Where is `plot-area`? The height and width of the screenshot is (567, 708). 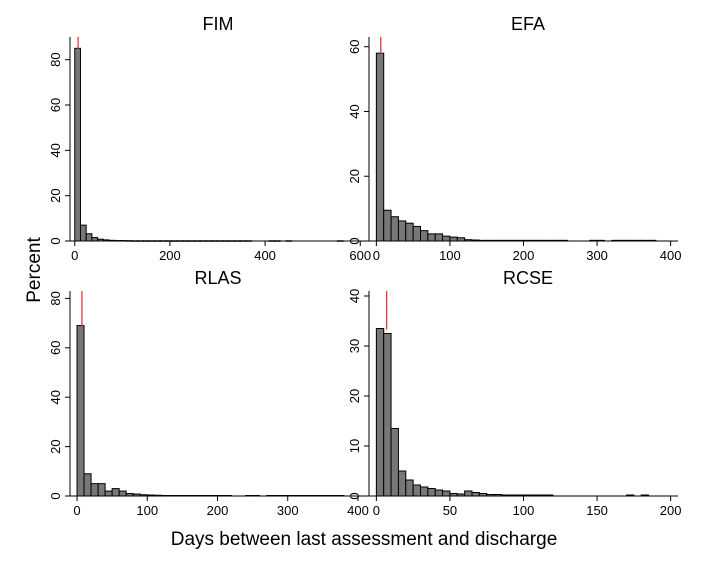
plot-area is located at coordinates (217, 139).